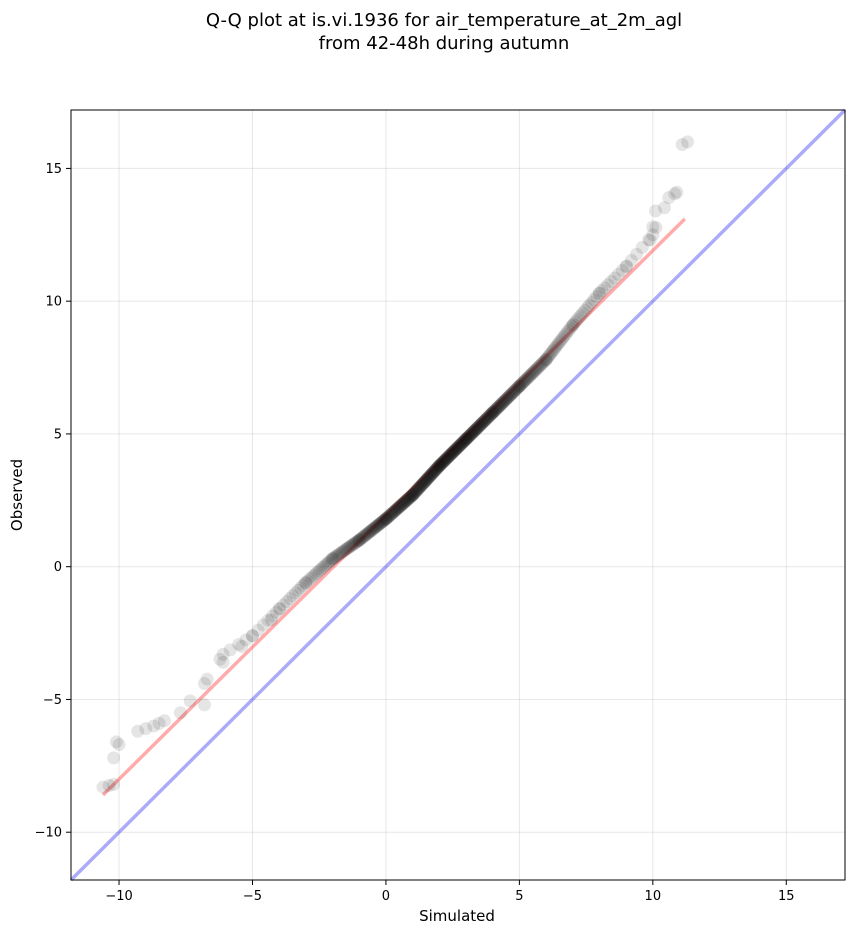 The image size is (854, 934). Describe the element at coordinates (53, 169) in the screenshot. I see `y-tick-label: 15` at that location.